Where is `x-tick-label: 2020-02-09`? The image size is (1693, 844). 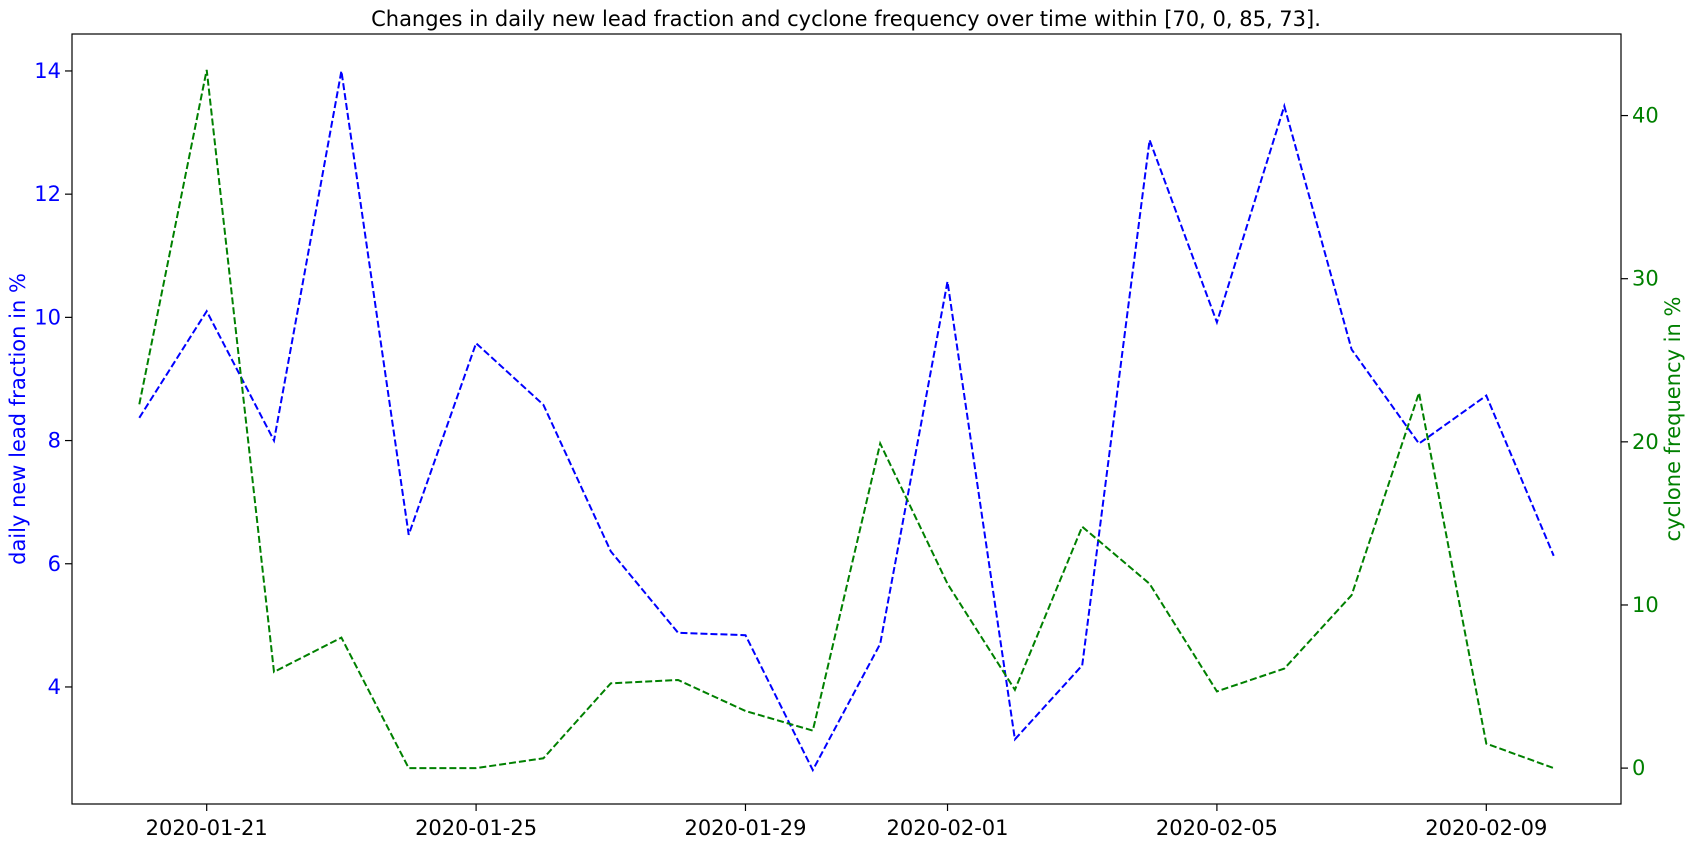 x-tick-label: 2020-02-09 is located at coordinates (1486, 828).